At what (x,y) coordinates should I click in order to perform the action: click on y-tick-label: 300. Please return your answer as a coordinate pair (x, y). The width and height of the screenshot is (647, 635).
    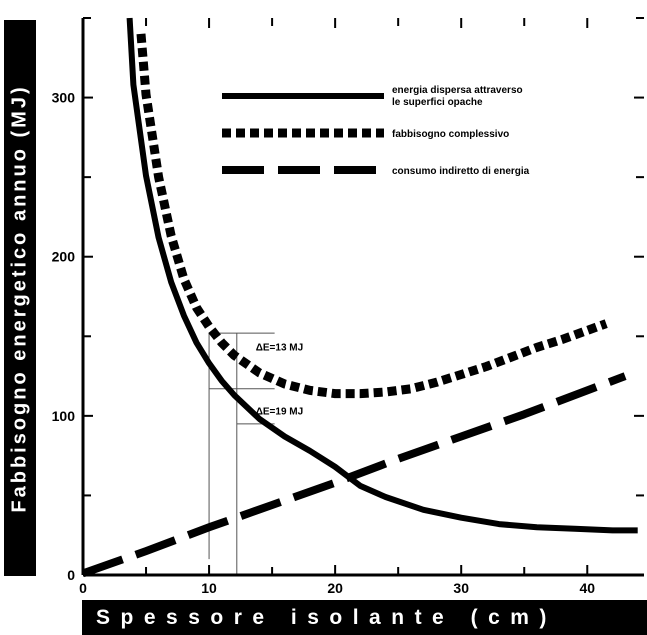
    Looking at the image, I should click on (64, 98).